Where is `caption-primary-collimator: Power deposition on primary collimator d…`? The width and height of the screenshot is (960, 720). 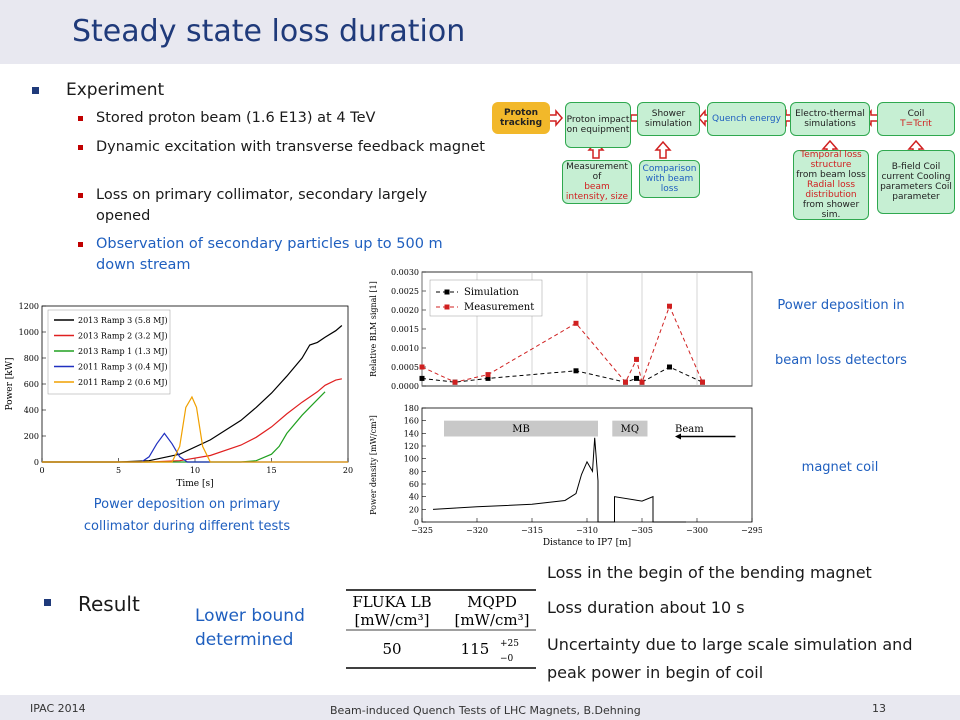
caption-primary-collimator: Power deposition on primary collimator d… is located at coordinates (187, 515).